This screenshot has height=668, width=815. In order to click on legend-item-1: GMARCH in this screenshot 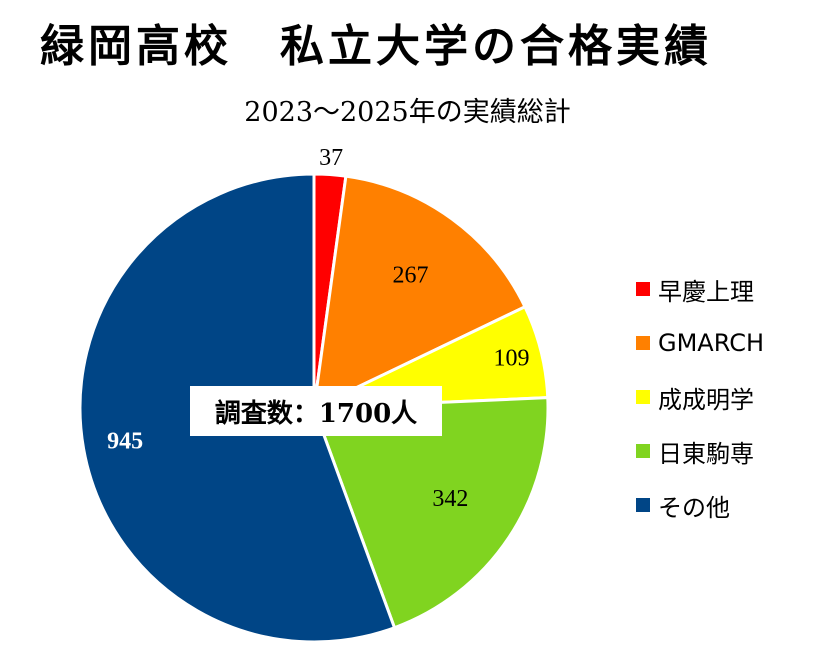, I will do `click(700, 343)`.